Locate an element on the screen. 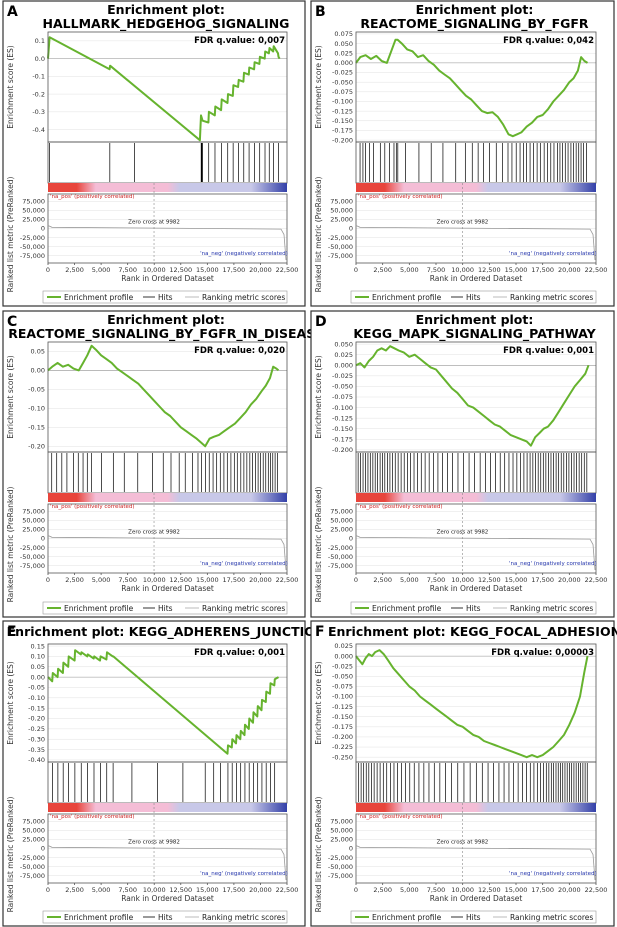  es-tick-label: -0.050 is located at coordinates (342, 82).